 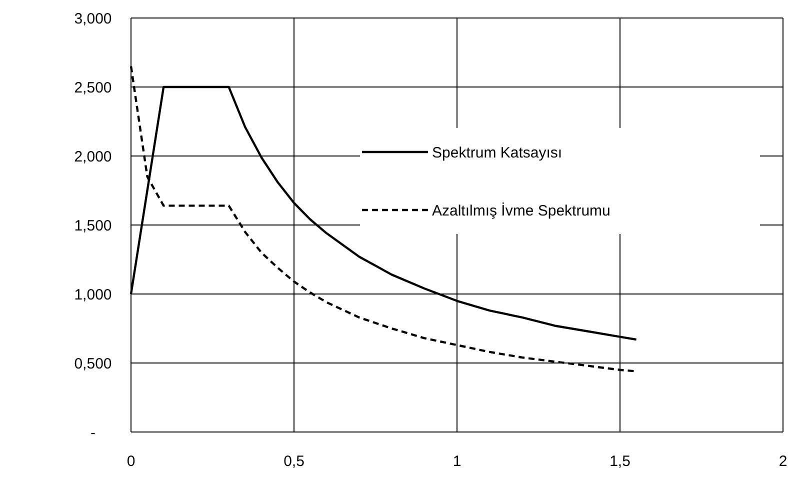 I want to click on y-tick-label: -, so click(x=93, y=433).